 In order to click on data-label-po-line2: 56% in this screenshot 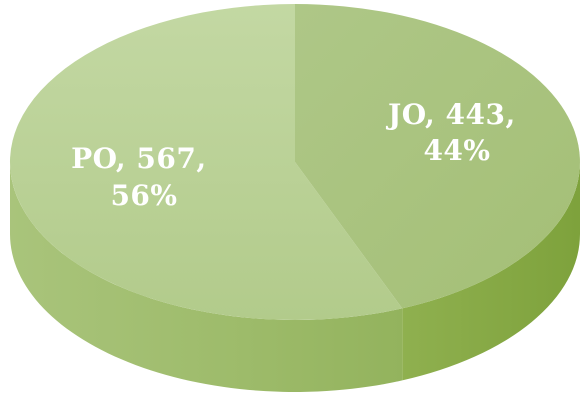, I will do `click(143, 195)`.